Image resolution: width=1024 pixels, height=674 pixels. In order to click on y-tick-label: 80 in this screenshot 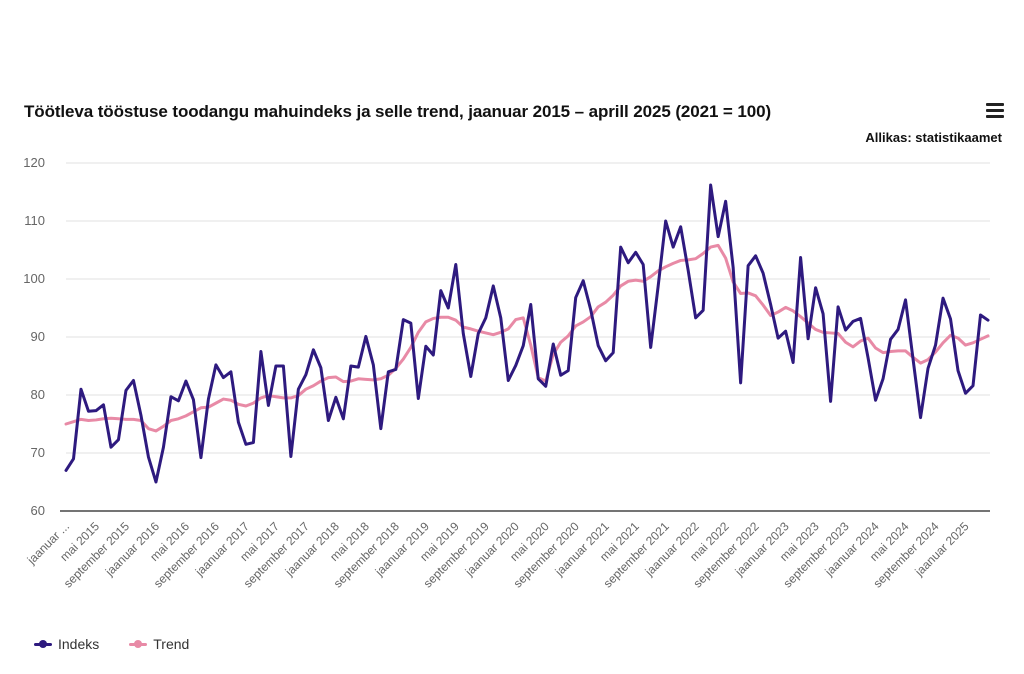, I will do `click(38, 394)`.